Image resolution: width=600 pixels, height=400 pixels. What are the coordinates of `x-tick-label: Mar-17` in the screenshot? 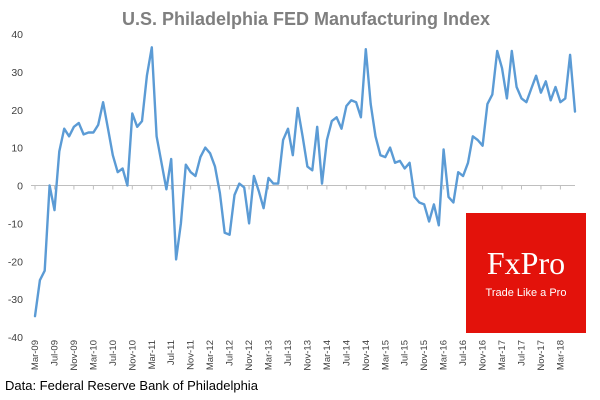 It's located at (502, 355).